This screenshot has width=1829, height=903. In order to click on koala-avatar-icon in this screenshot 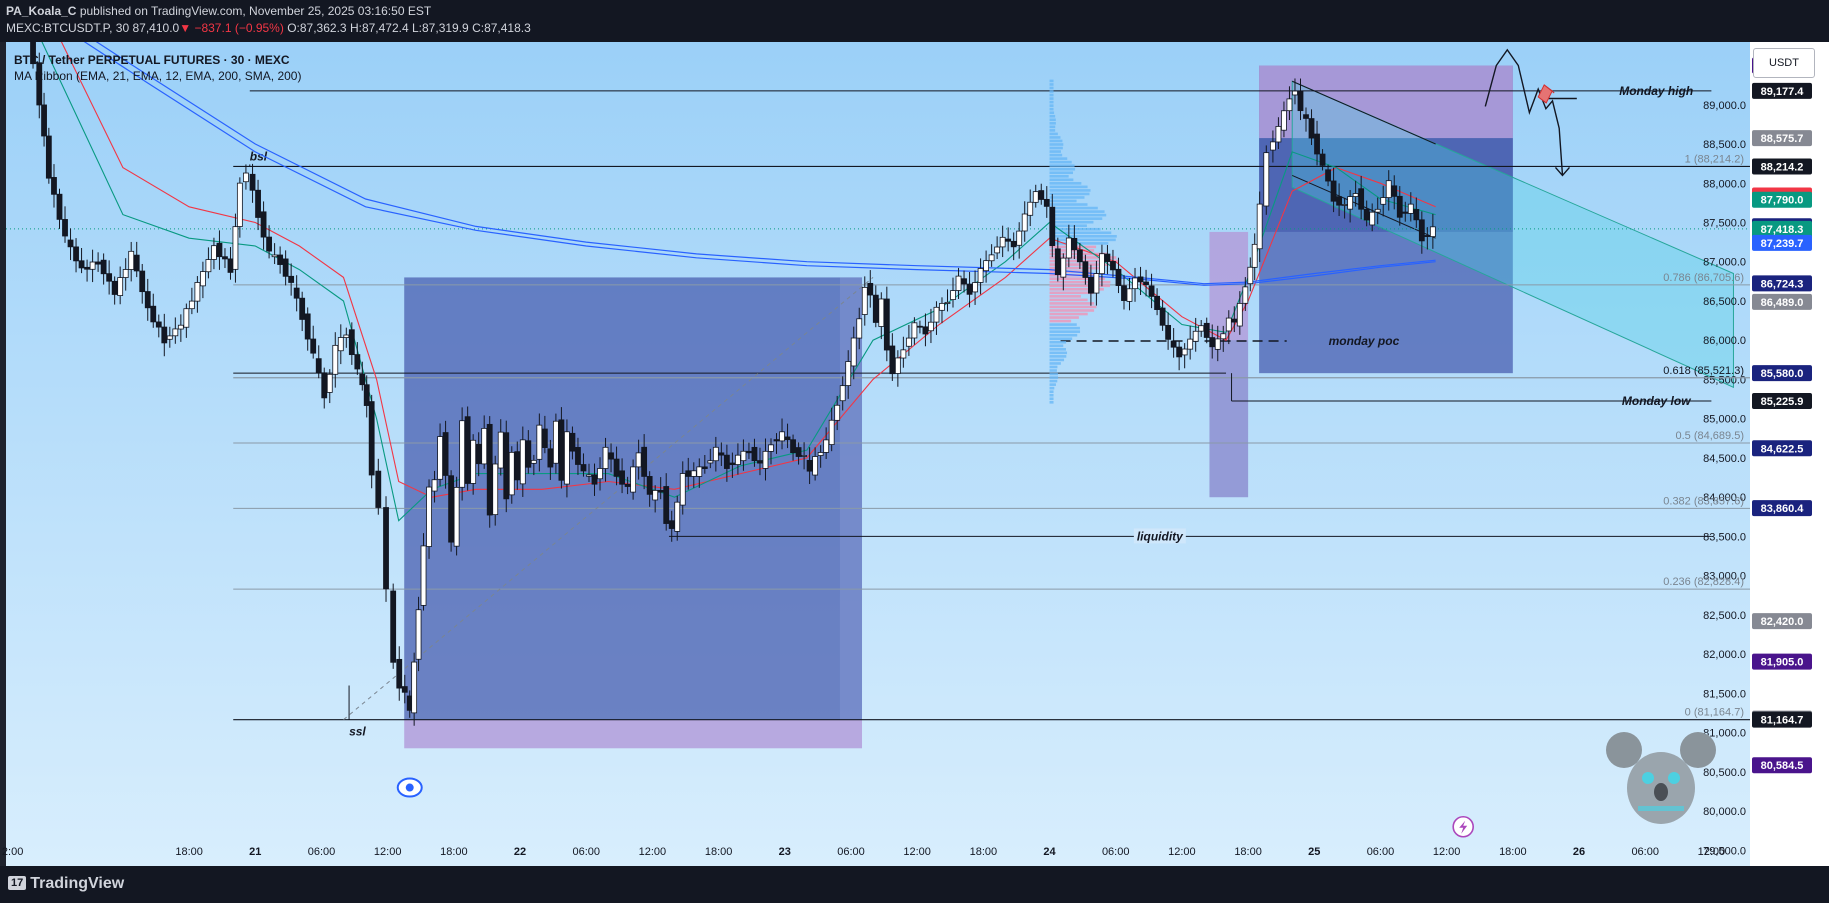, I will do `click(1661, 778)`.